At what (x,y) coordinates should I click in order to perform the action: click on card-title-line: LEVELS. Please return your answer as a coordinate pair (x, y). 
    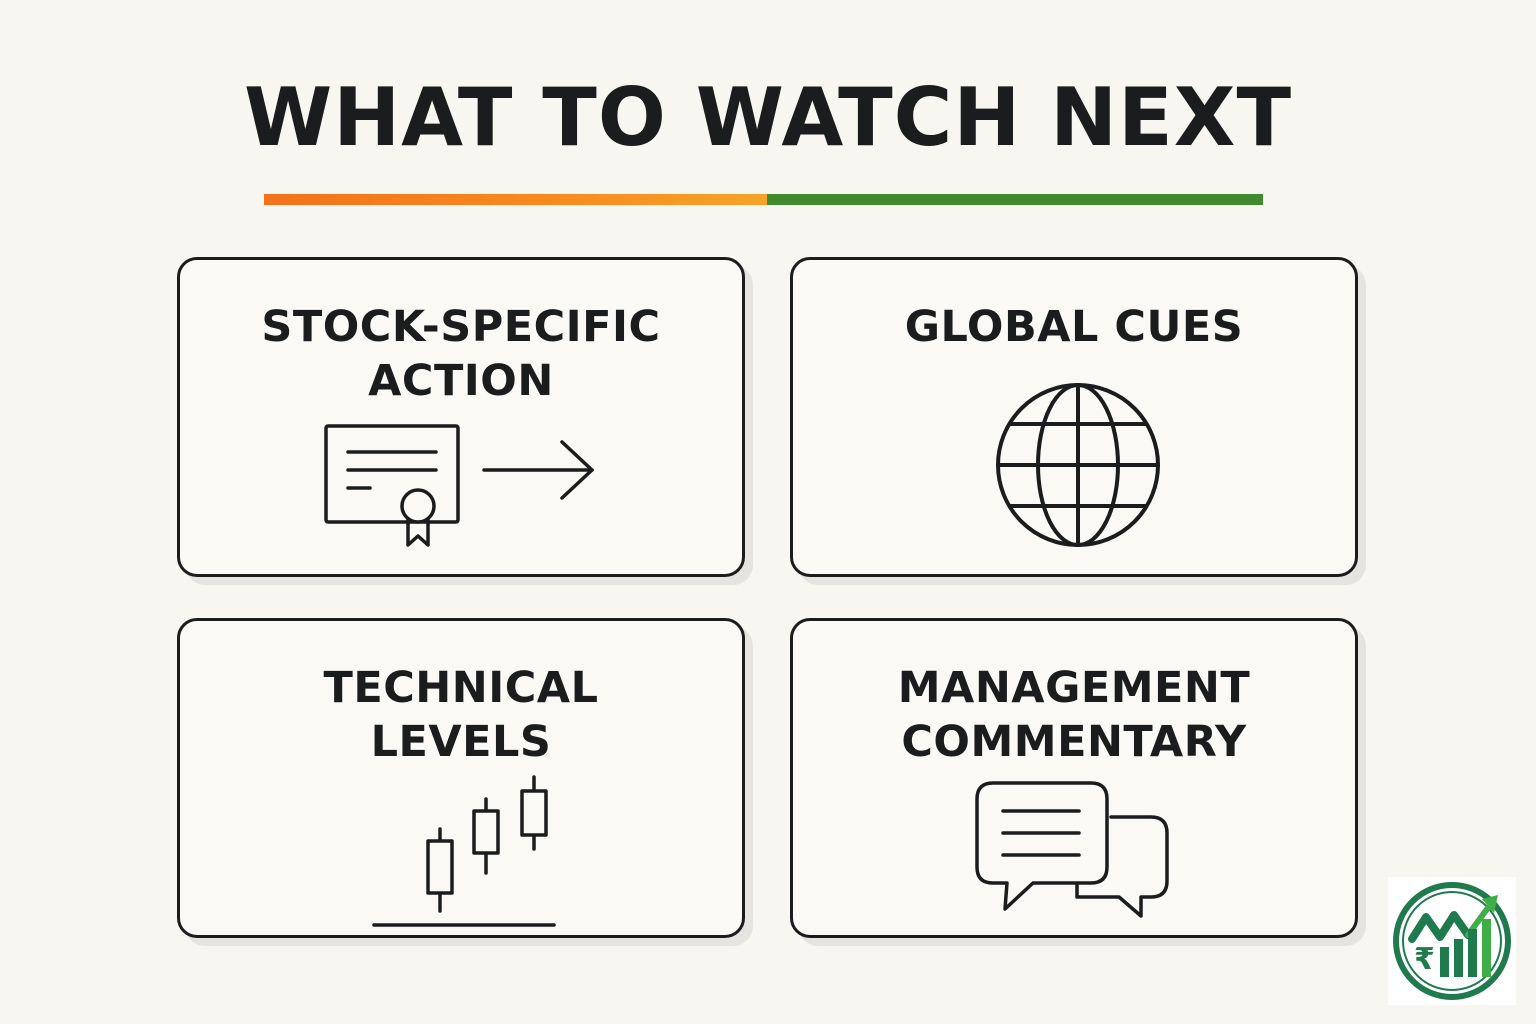
    Looking at the image, I should click on (461, 742).